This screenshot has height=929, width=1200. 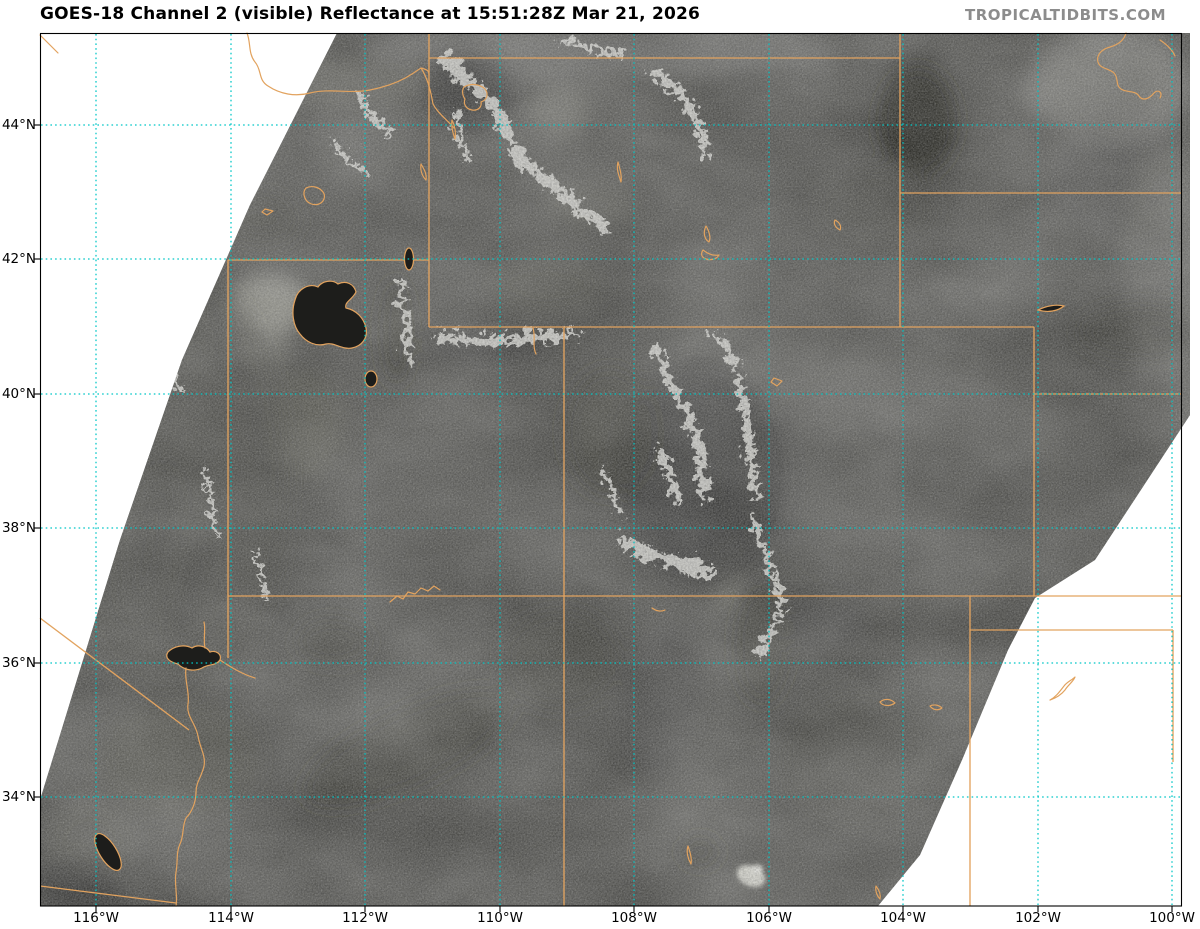 What do you see at coordinates (903, 918) in the screenshot?
I see `lon-tick-label: 104°W` at bounding box center [903, 918].